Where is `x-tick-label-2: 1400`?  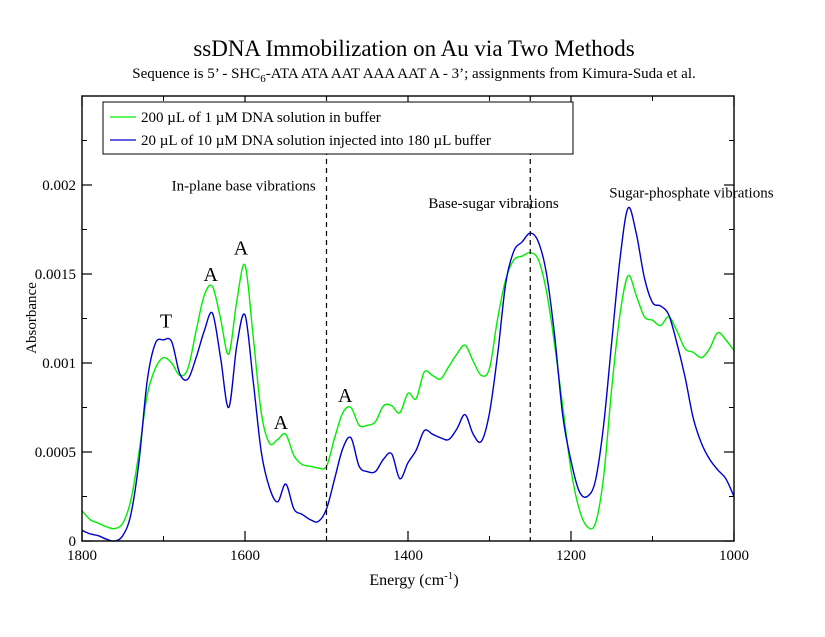
x-tick-label-2: 1400 is located at coordinates (408, 556).